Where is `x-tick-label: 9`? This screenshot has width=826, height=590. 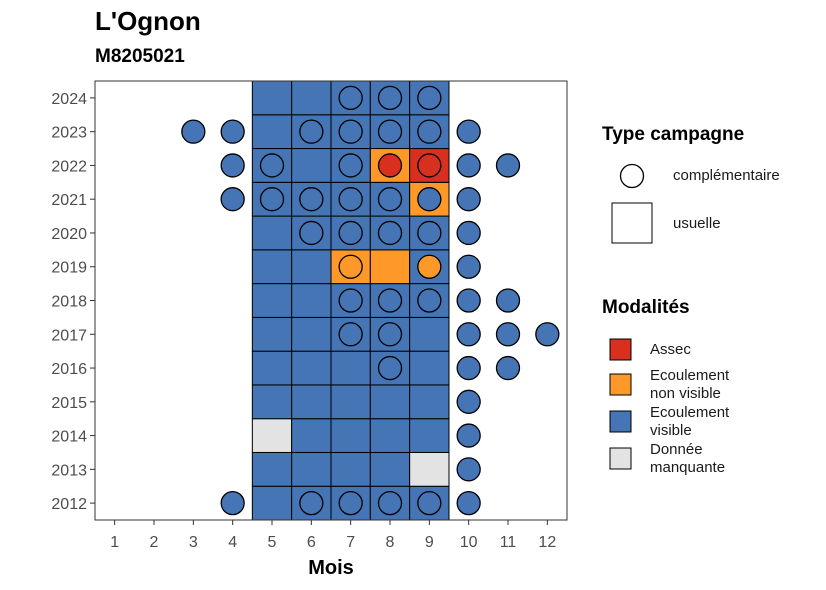 x-tick-label: 9 is located at coordinates (429, 542).